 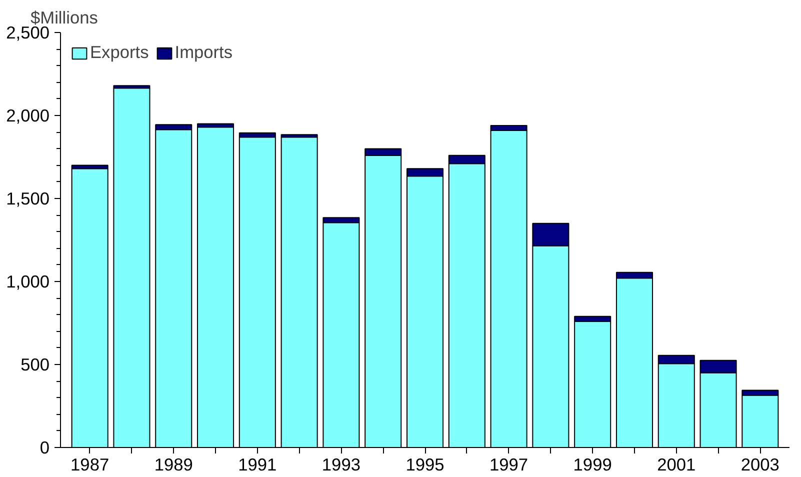 I want to click on y-tick-label: 1,500, so click(x=28, y=198).